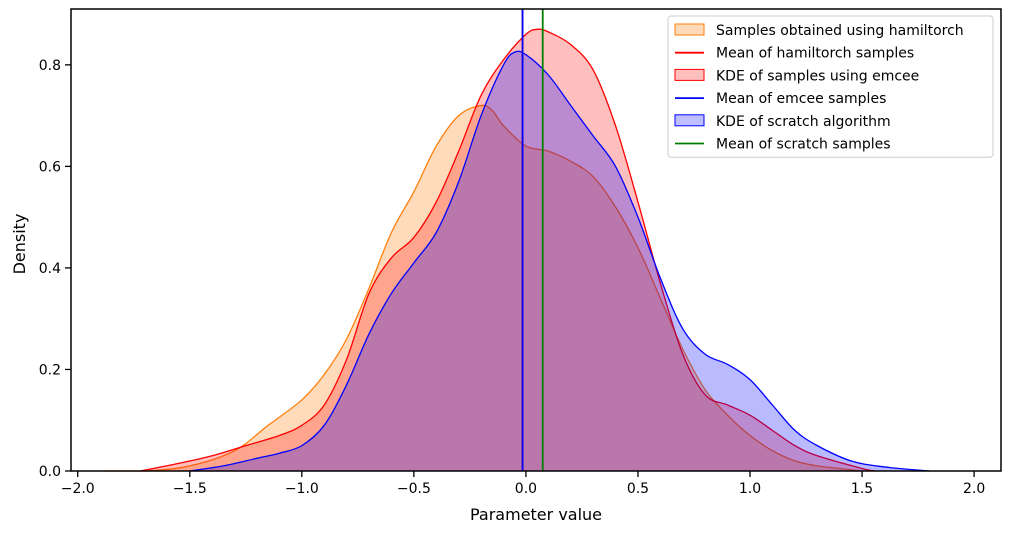 This screenshot has height=533, width=1011. What do you see at coordinates (50, 472) in the screenshot?
I see `y-tick-label: 0.0` at bounding box center [50, 472].